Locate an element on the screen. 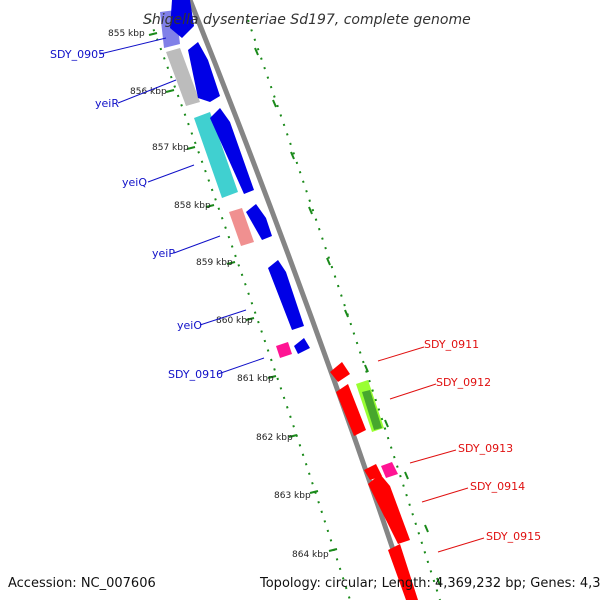 This screenshot has width=600, height=600. kbp-label: 861 kbp is located at coordinates (255, 379).